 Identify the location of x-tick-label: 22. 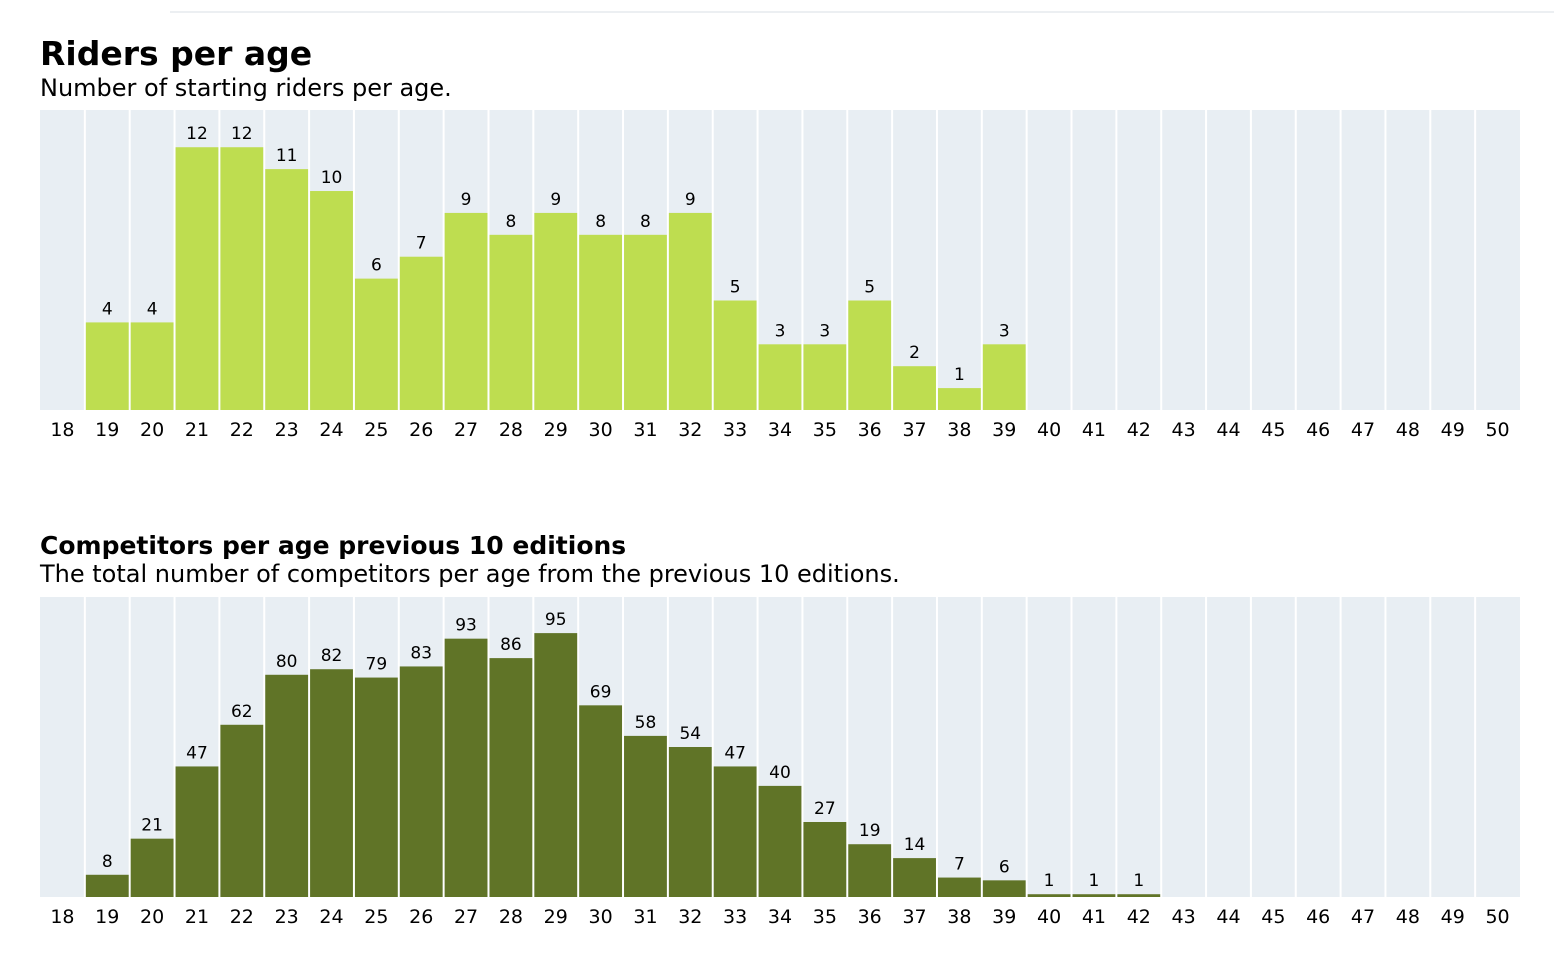
(242, 917).